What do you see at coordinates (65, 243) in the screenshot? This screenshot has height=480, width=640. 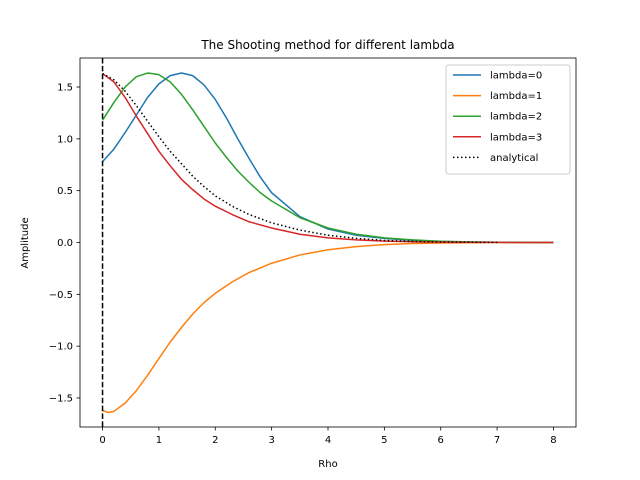 I see `y-tick-label: 0.0` at bounding box center [65, 243].